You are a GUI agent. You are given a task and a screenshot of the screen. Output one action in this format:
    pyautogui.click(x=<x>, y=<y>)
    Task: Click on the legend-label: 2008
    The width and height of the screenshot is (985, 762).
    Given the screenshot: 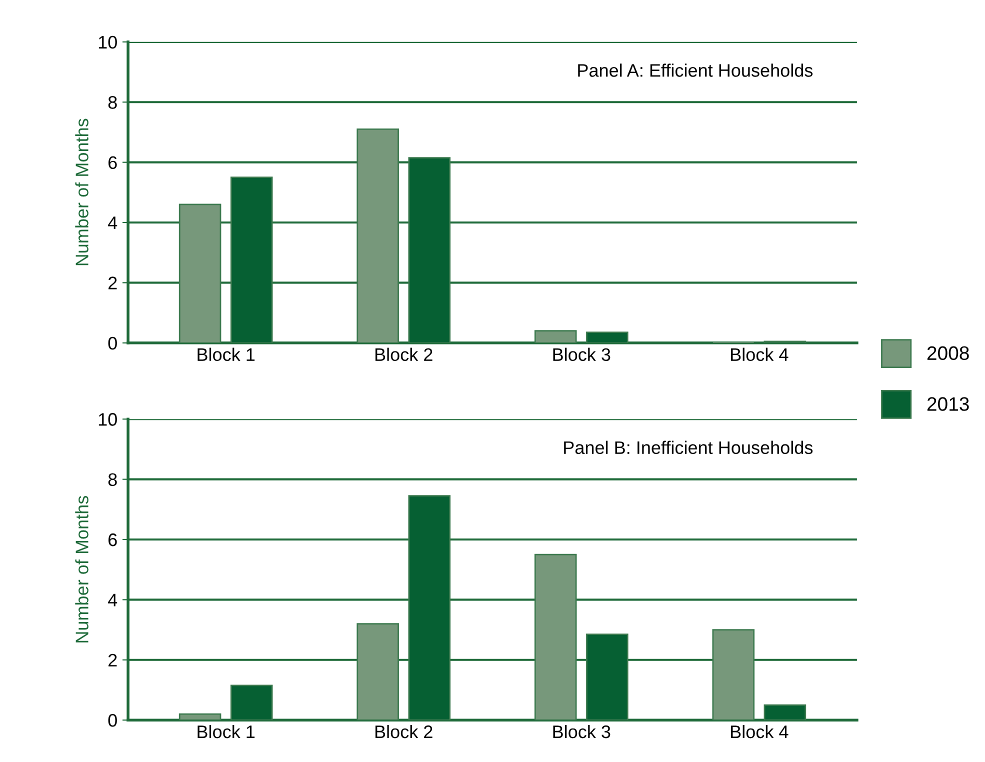 What is the action you would take?
    pyautogui.click(x=948, y=353)
    